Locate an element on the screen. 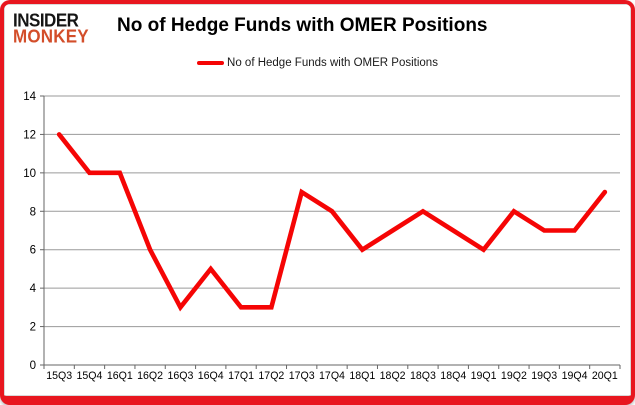 The width and height of the screenshot is (635, 405). logo-monkey-text: MONKEY is located at coordinates (51, 36).